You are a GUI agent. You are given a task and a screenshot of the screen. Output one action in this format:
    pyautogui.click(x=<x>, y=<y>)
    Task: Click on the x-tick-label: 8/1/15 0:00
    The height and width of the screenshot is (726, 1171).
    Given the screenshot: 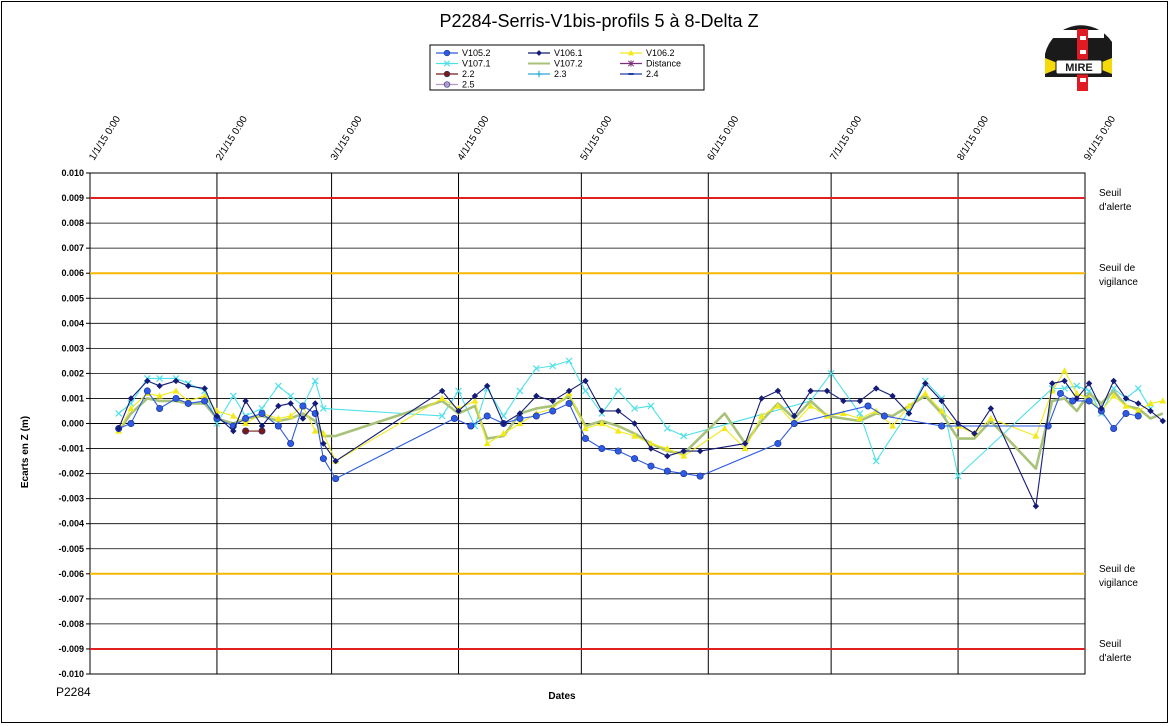 What is the action you would take?
    pyautogui.click(x=973, y=138)
    